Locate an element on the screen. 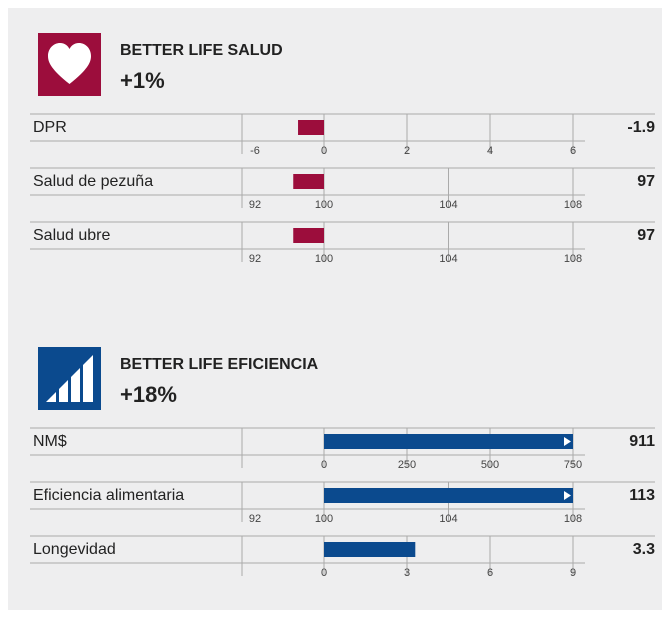 This screenshot has height=632, width=670. row-value: 113 is located at coordinates (642, 495).